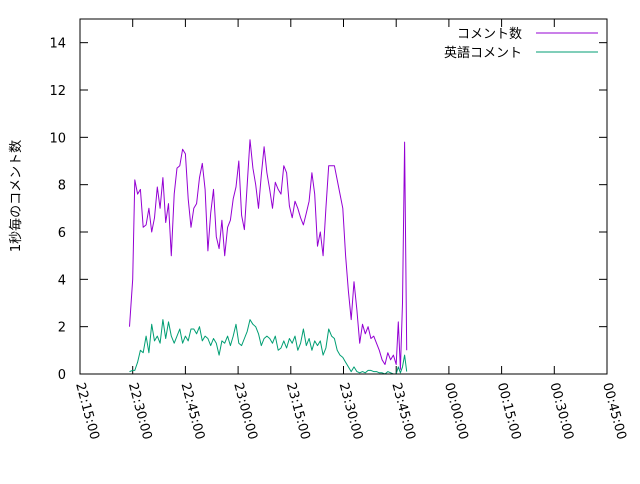 The image size is (640, 484). What do you see at coordinates (483, 53) in the screenshot?
I see `legend-label-2: 英語コメント` at bounding box center [483, 53].